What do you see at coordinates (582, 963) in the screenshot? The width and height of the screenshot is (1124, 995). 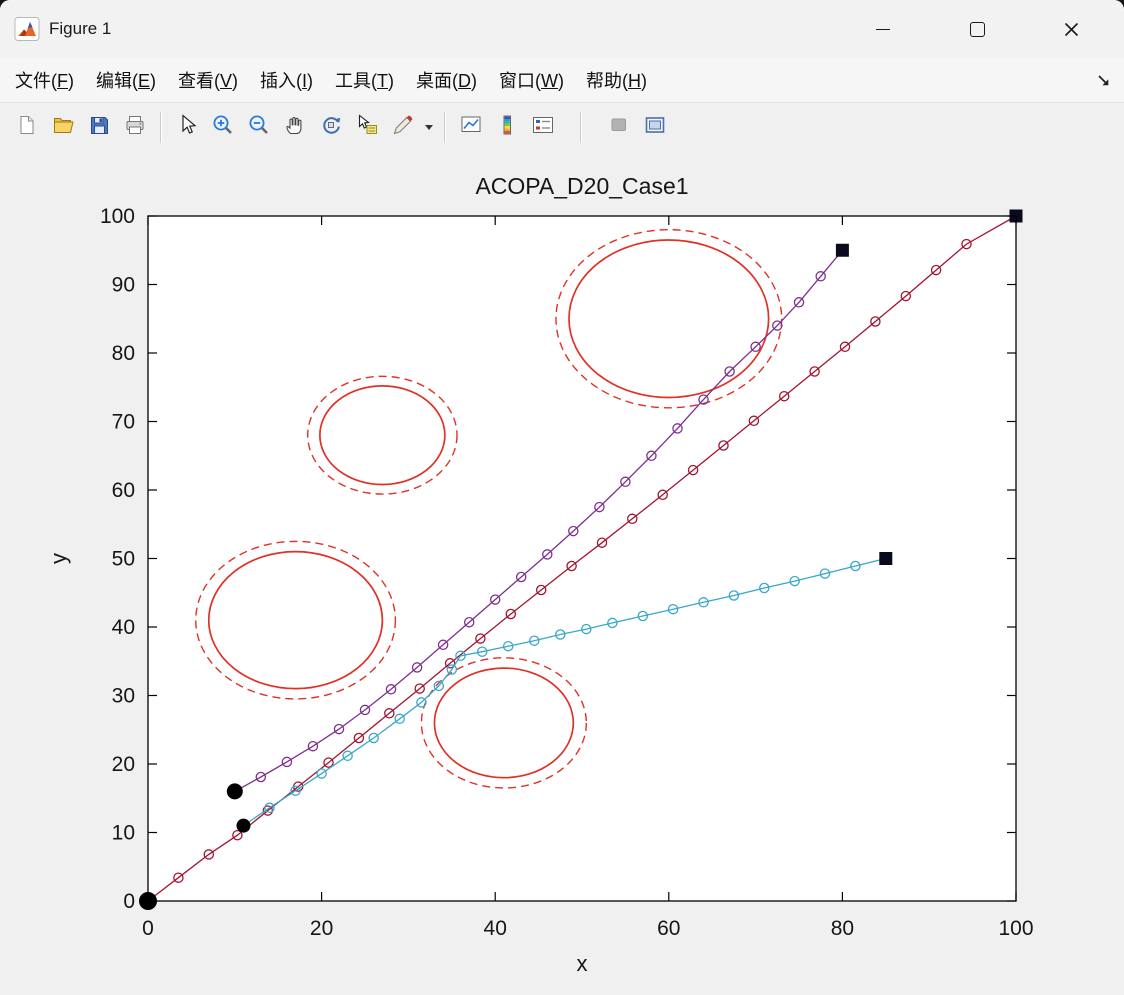 I see `x-axis-label: x` at bounding box center [582, 963].